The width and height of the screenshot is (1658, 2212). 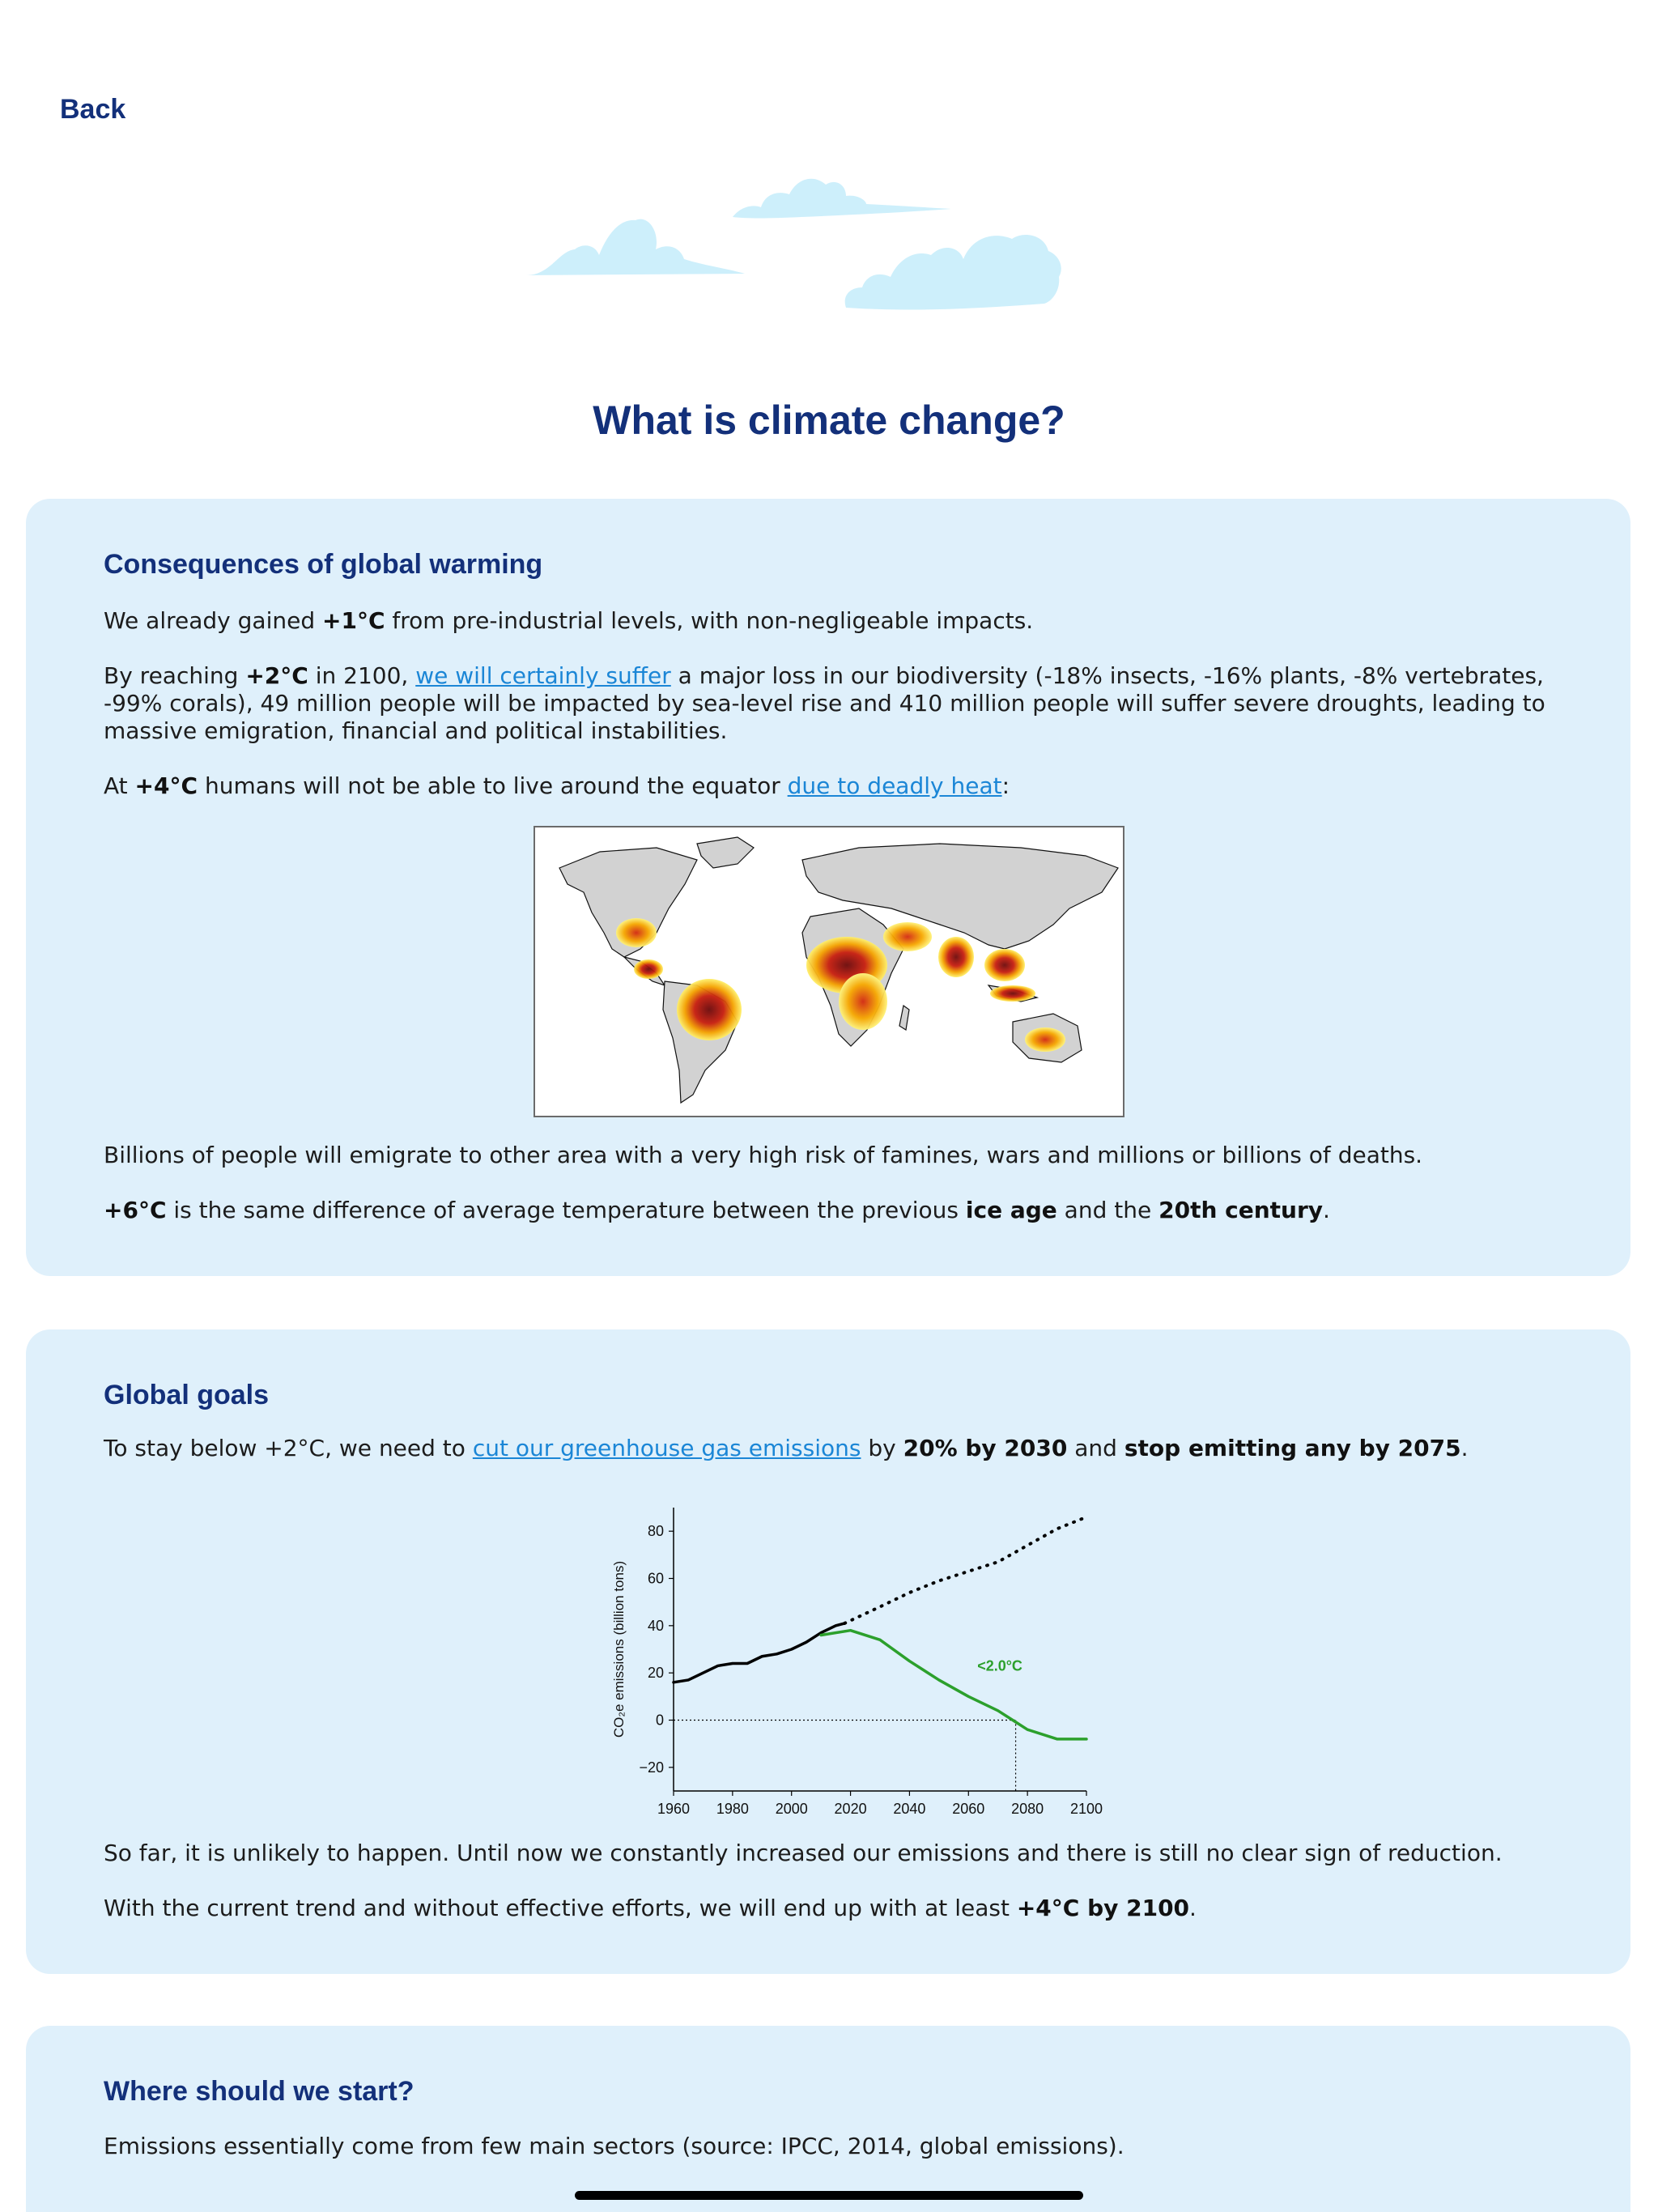 What do you see at coordinates (635, 247) in the screenshot?
I see `cloud-left` at bounding box center [635, 247].